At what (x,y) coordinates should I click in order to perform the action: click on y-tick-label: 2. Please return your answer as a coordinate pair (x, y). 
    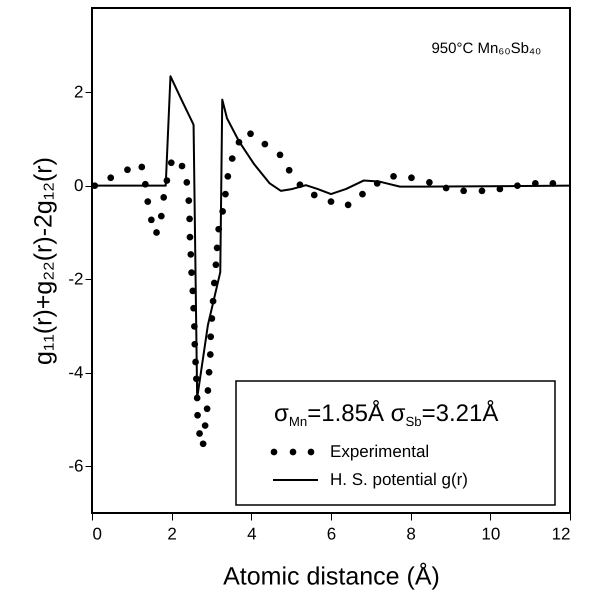
    Looking at the image, I should click on (79, 92).